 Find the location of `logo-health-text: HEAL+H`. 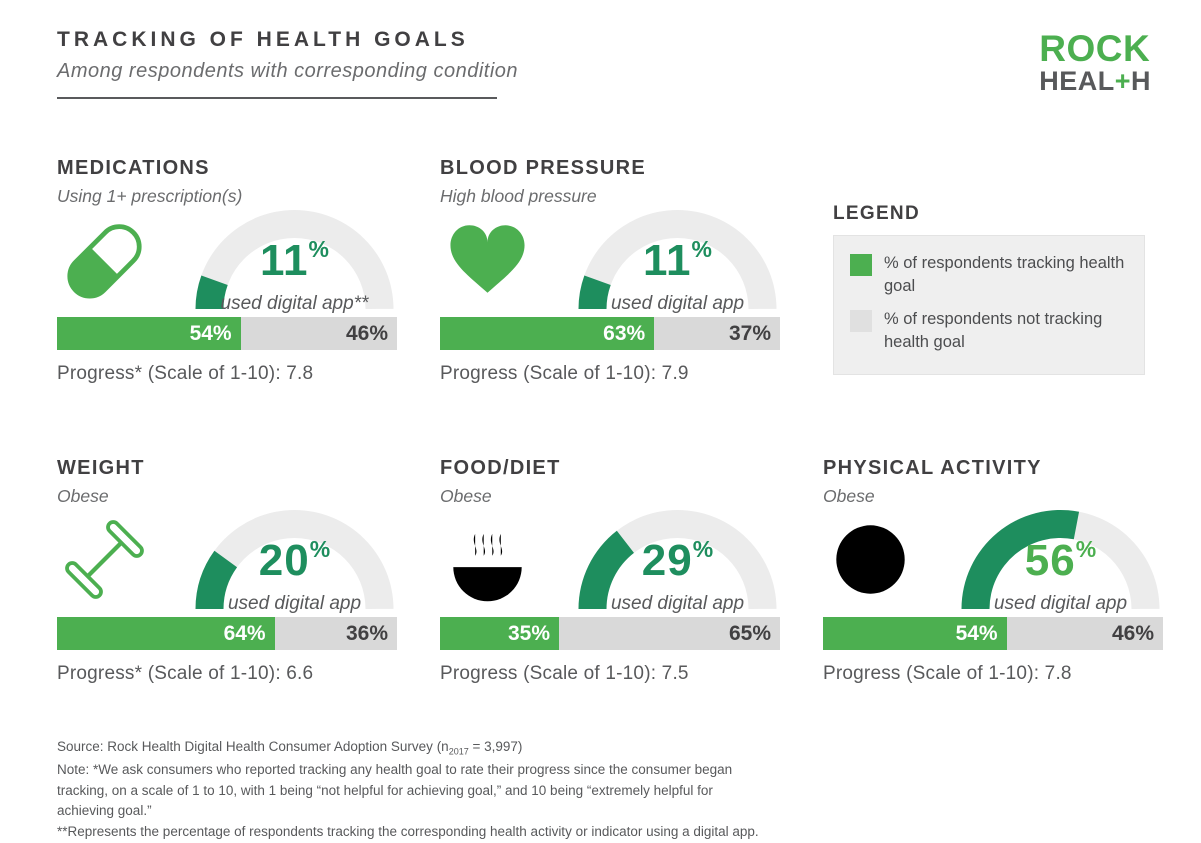

logo-health-text: HEAL+H is located at coordinates (1095, 81).